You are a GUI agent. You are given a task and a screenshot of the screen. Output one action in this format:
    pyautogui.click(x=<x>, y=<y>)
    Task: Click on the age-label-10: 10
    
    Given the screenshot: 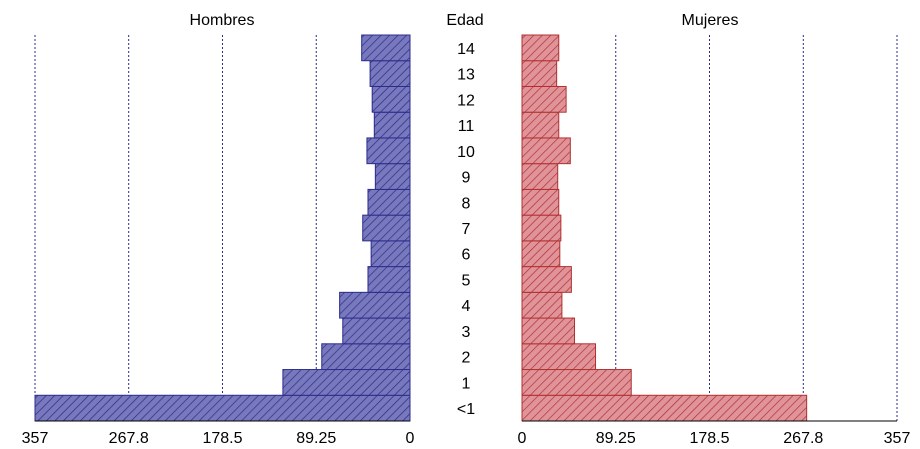 What is the action you would take?
    pyautogui.click(x=466, y=152)
    